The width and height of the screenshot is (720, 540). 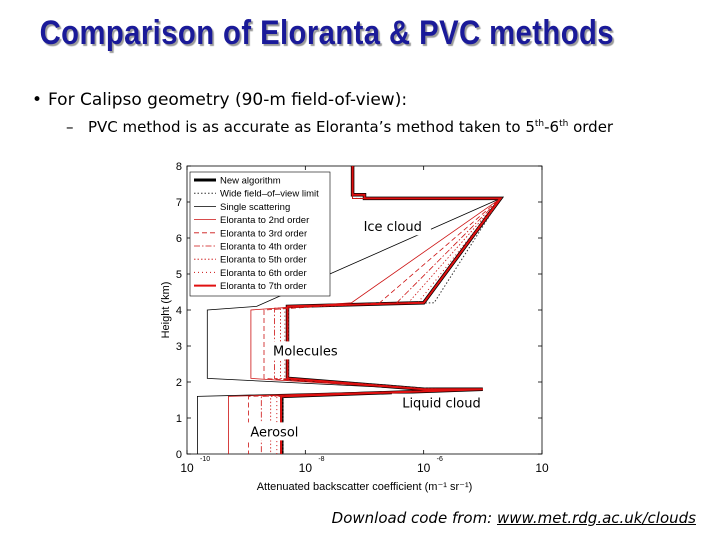 I want to click on legend-label: Eloranta to 5th order, so click(x=263, y=260).